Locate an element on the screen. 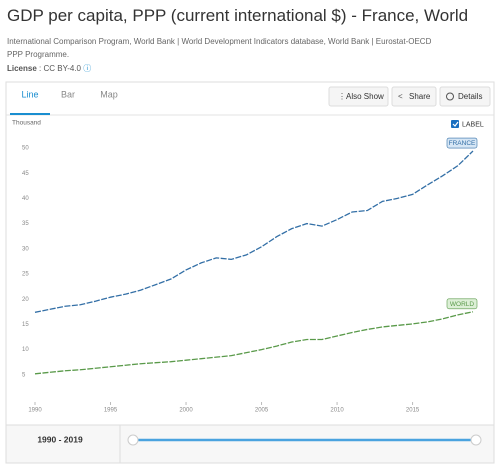  info-icon: ⓘ is located at coordinates (87, 68).